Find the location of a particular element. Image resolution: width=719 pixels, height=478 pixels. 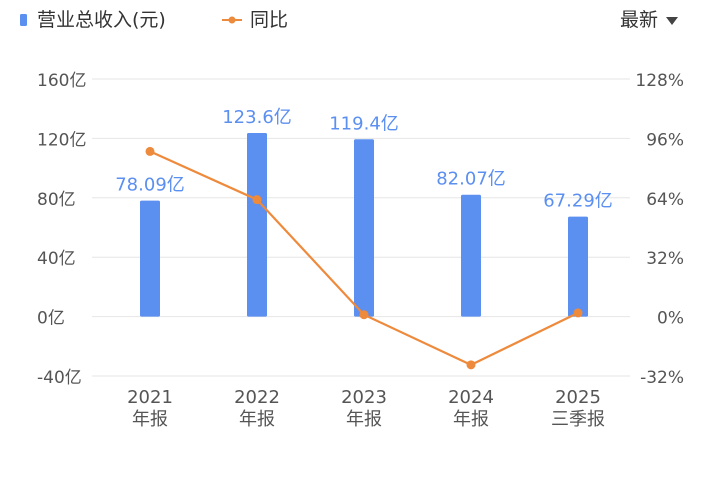

right-axis-tick-label: 64% is located at coordinates (665, 200).